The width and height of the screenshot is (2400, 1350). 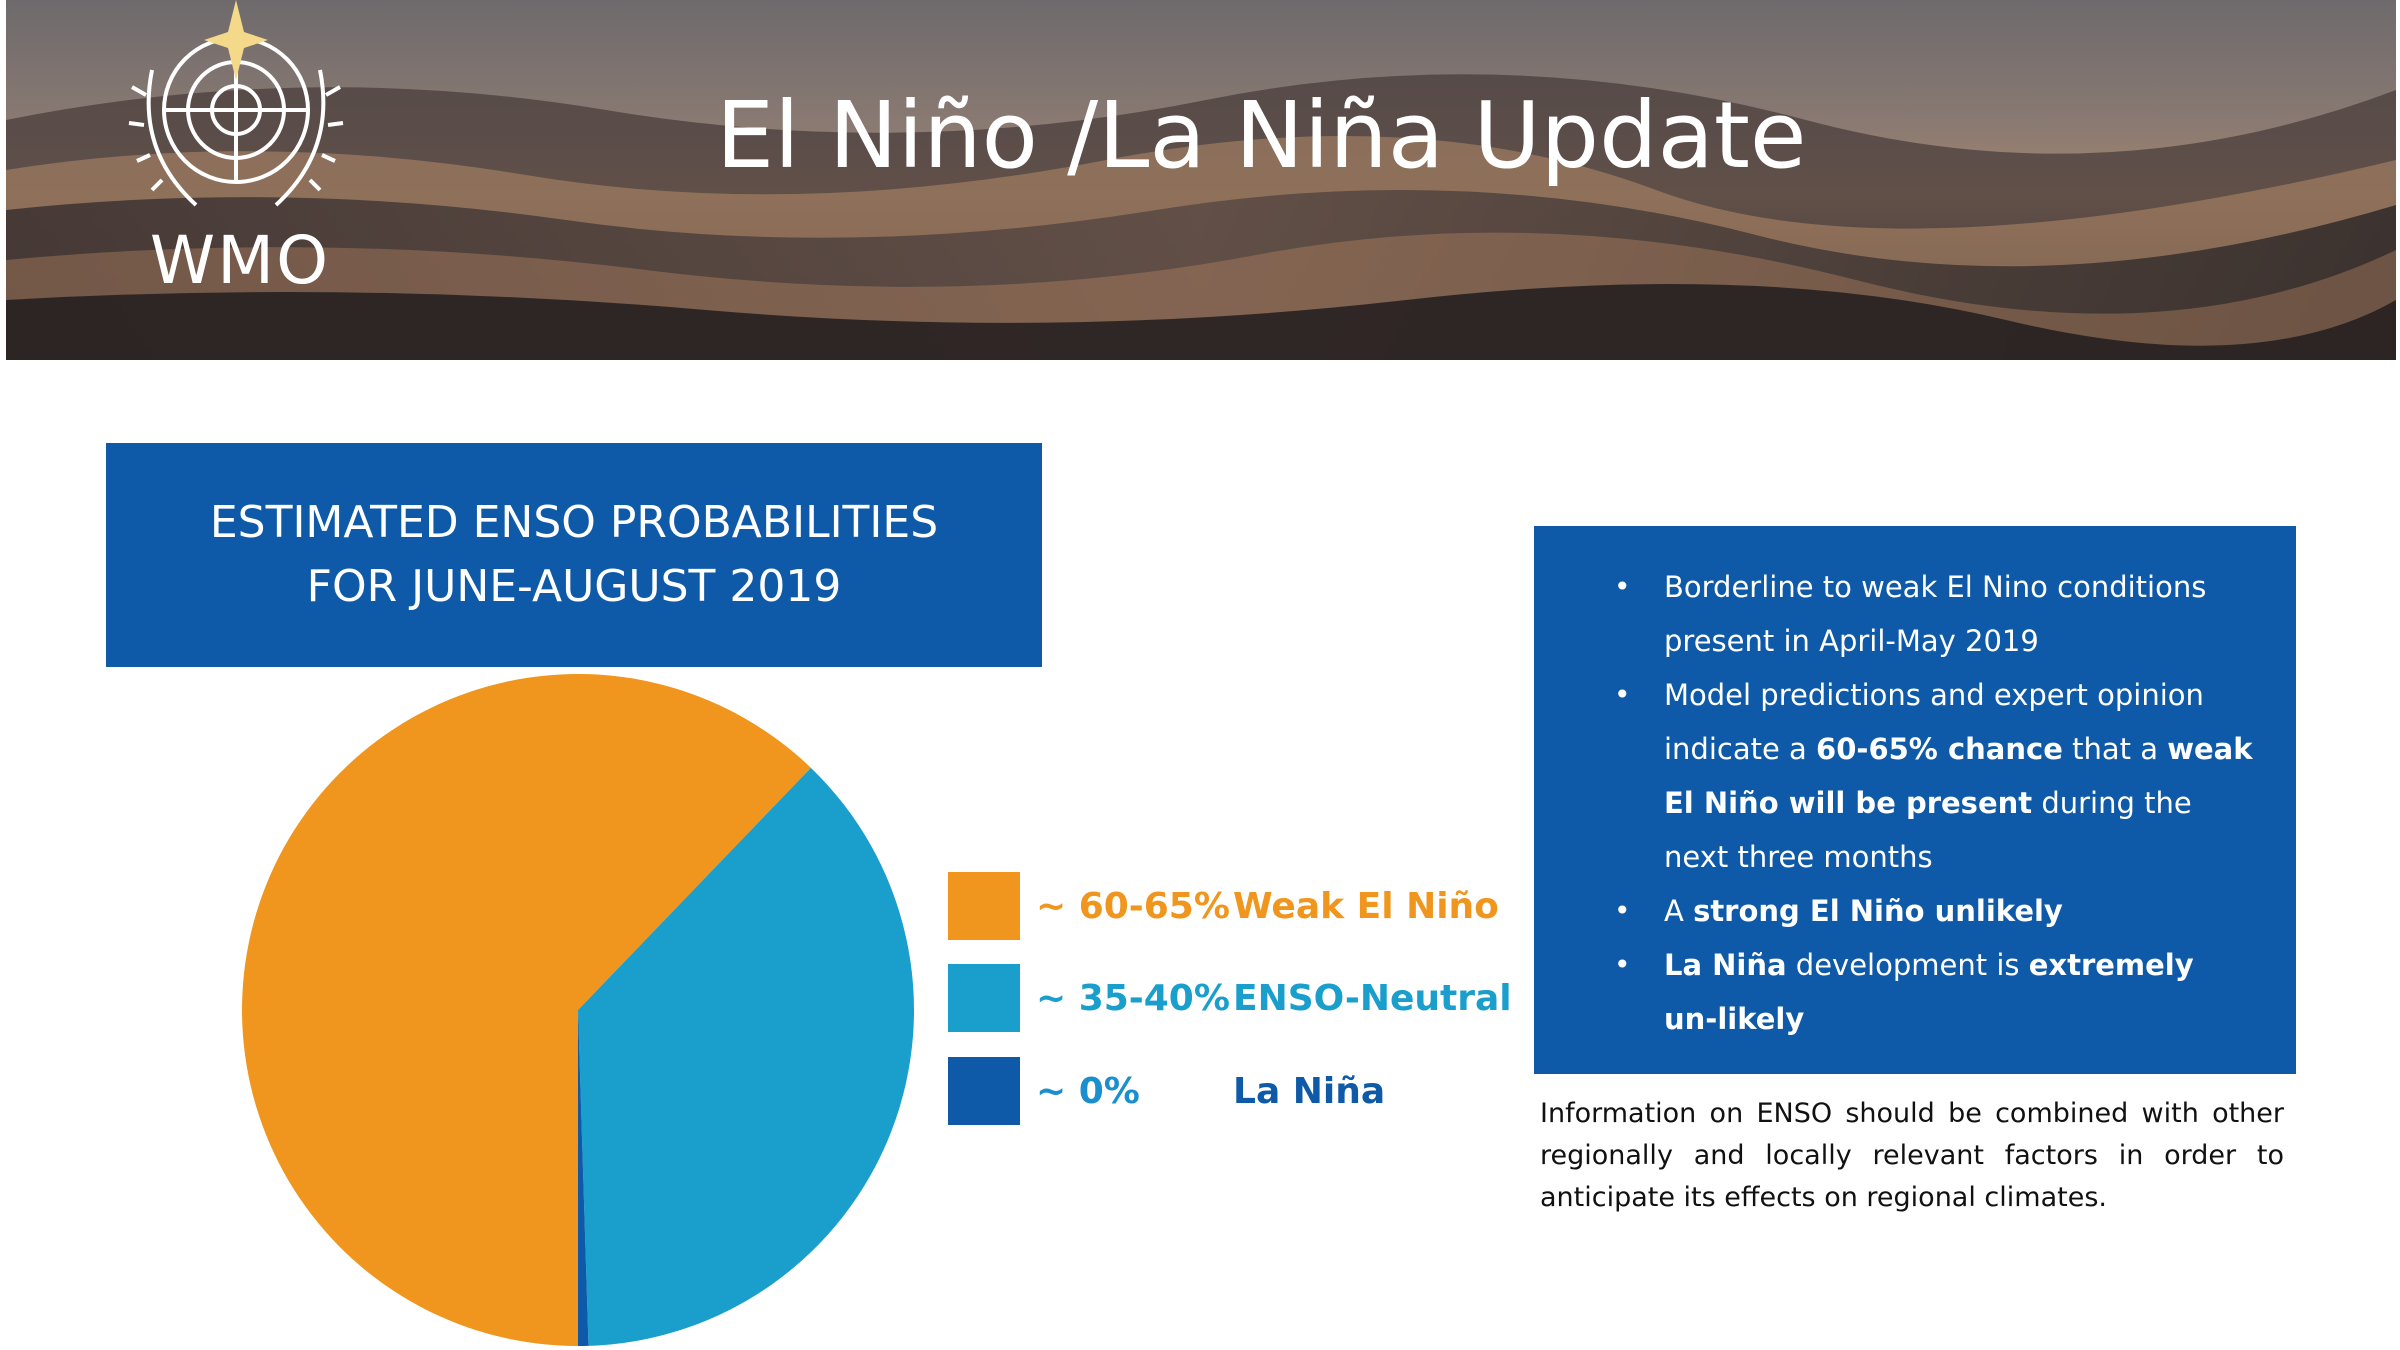 What do you see at coordinates (1366, 906) in the screenshot?
I see `legend-label-el-nino: Weak El Niño` at bounding box center [1366, 906].